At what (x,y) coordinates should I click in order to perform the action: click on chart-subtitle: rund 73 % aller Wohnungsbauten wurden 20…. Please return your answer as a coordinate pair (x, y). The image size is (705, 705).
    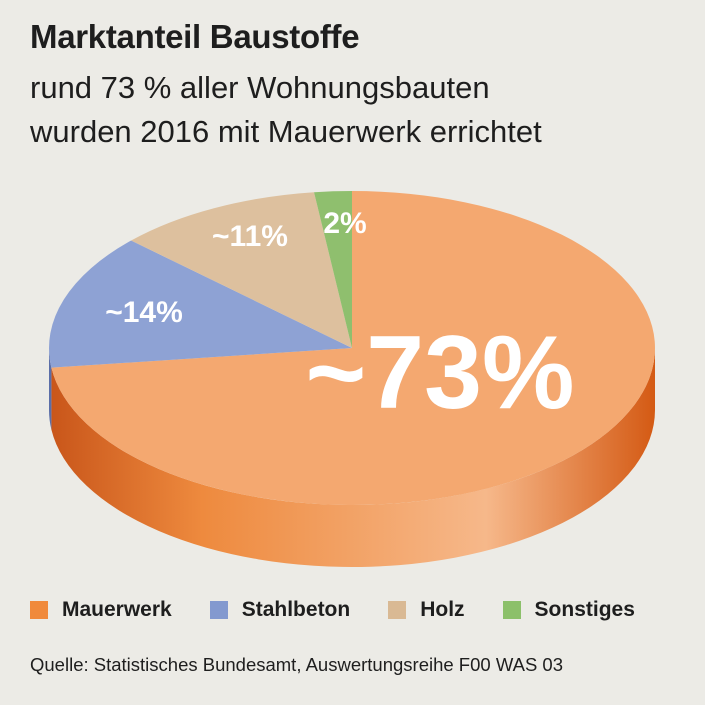
    Looking at the image, I should click on (286, 110).